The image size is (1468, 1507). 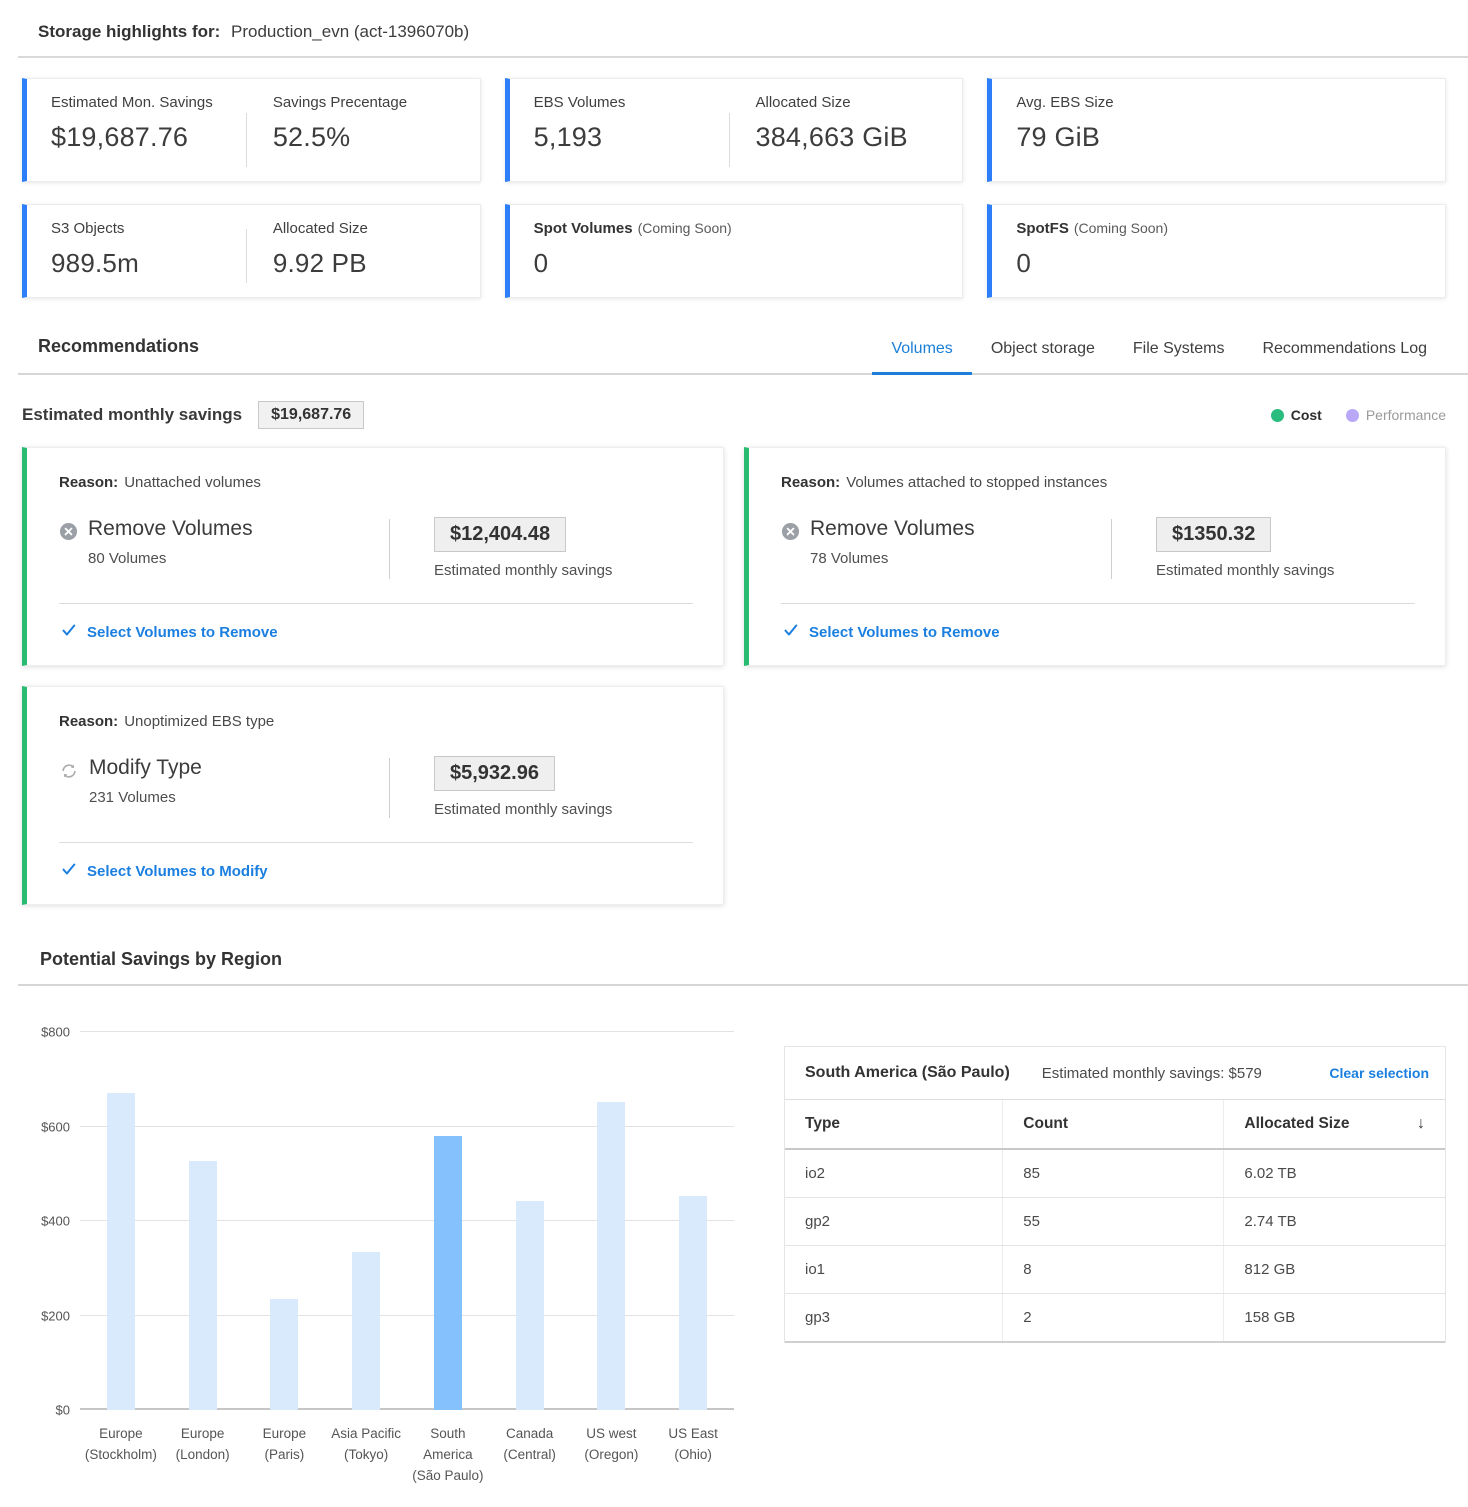 I want to click on bar-us-west-oregon, so click(x=611, y=1255).